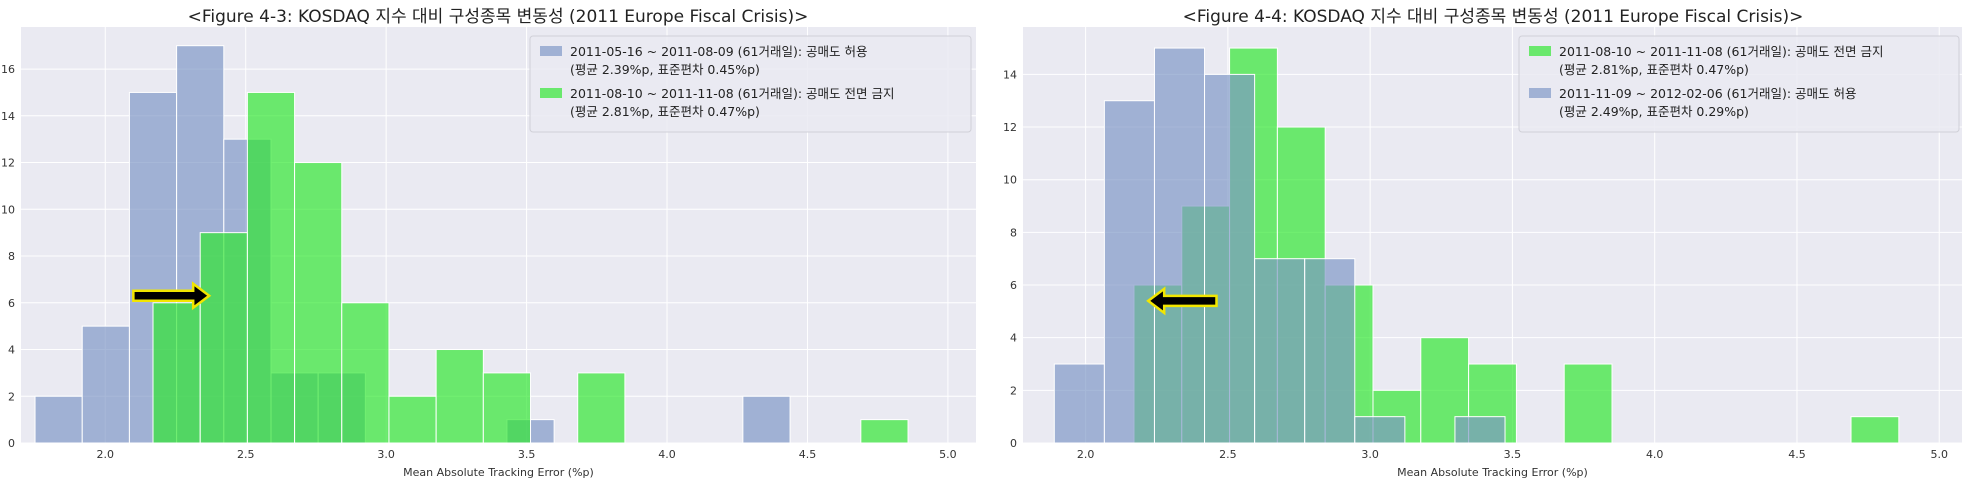  Describe the element at coordinates (1708, 93) in the screenshot. I see `legend-label: 2011-11-09 ~ 2012-02-06 (61거래일): 공매도 허용` at that location.